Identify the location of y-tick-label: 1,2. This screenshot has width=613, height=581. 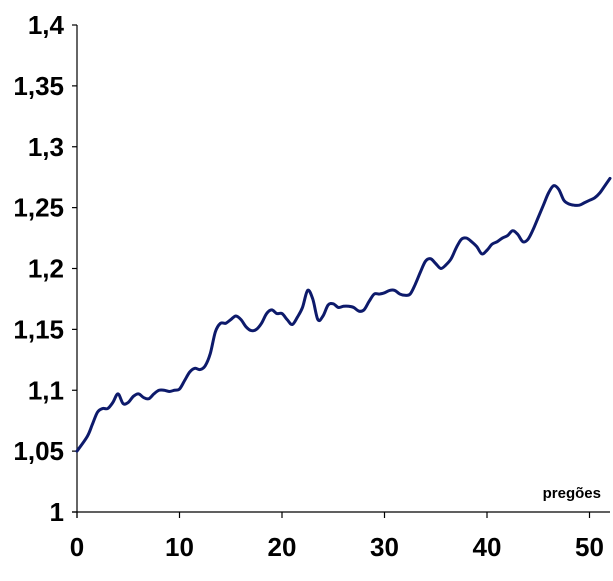
(46, 269).